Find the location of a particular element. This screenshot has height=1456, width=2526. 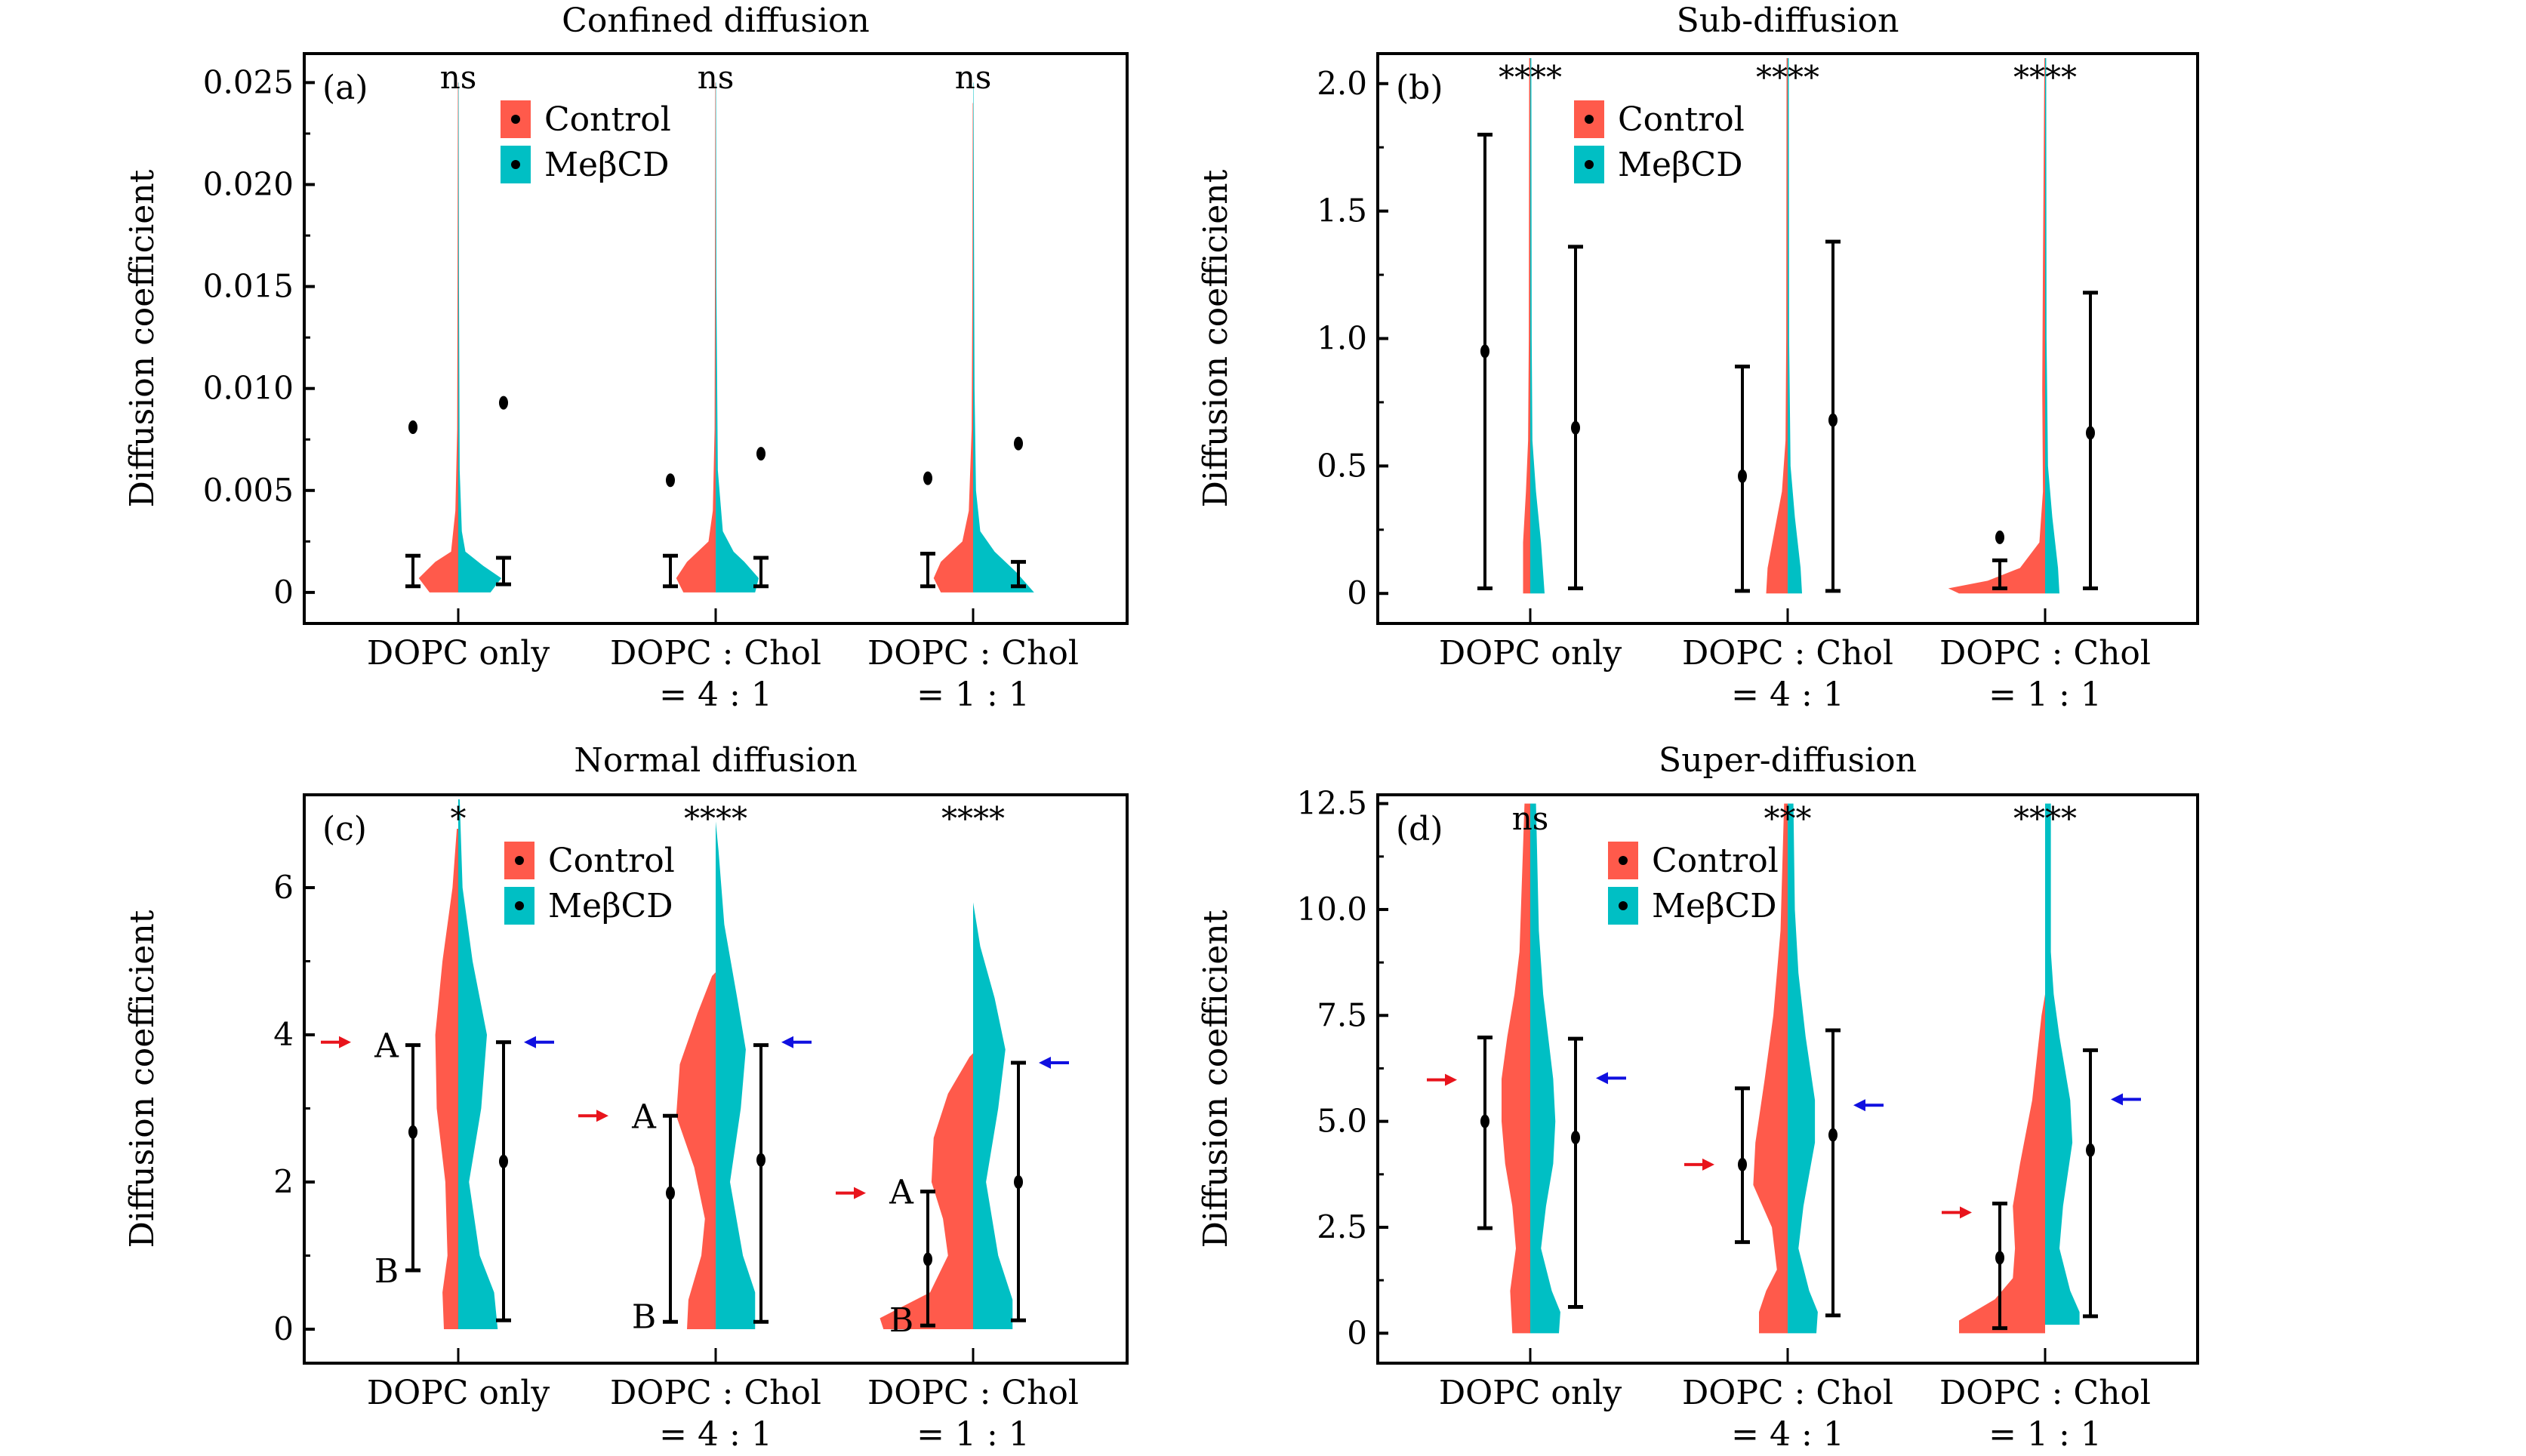

y-tick-label: 5.0 is located at coordinates (1342, 1121).